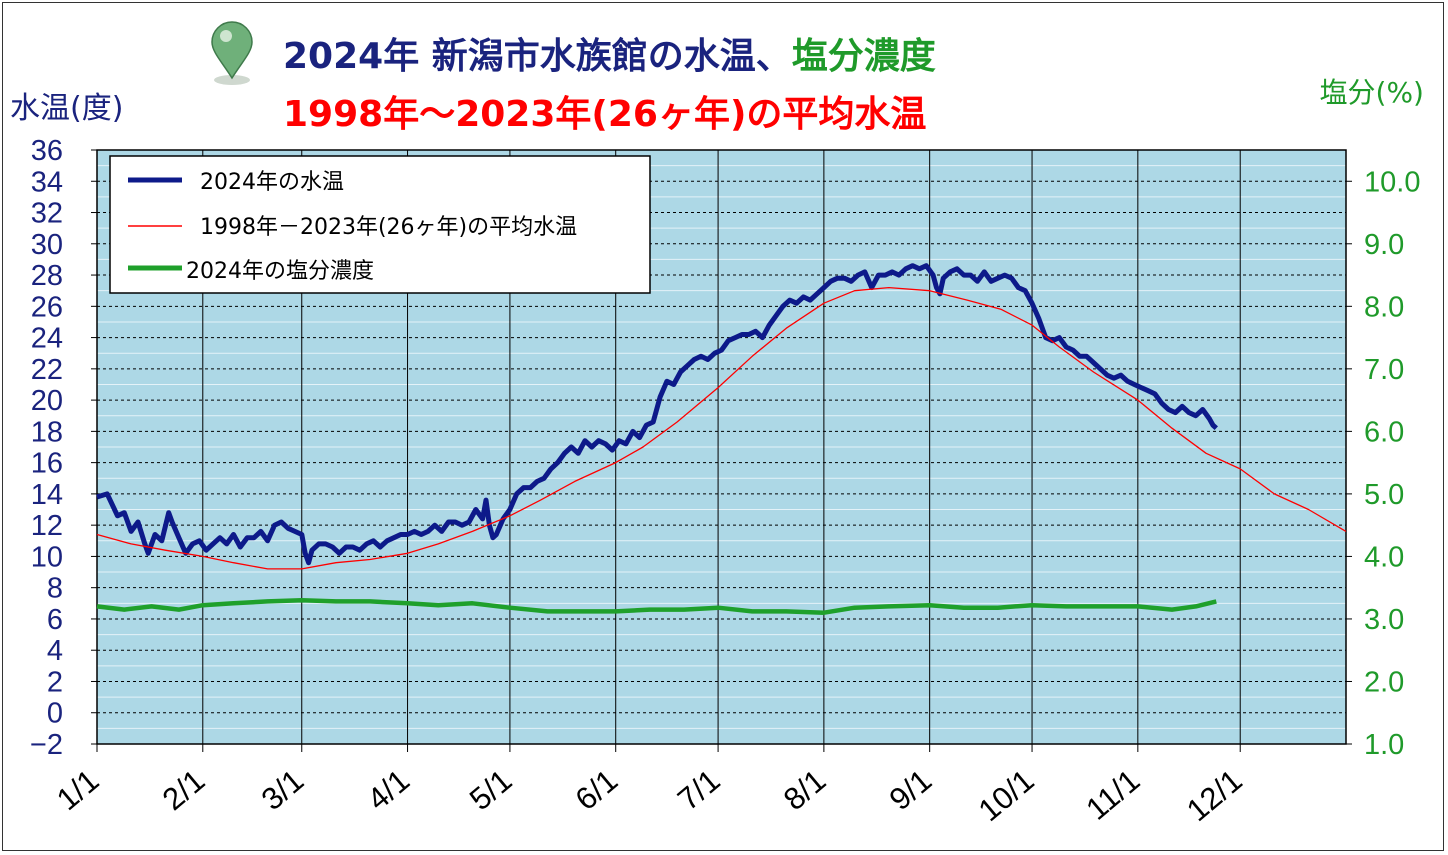  What do you see at coordinates (1384, 370) in the screenshot?
I see `right-tick-label: 7.0` at bounding box center [1384, 370].